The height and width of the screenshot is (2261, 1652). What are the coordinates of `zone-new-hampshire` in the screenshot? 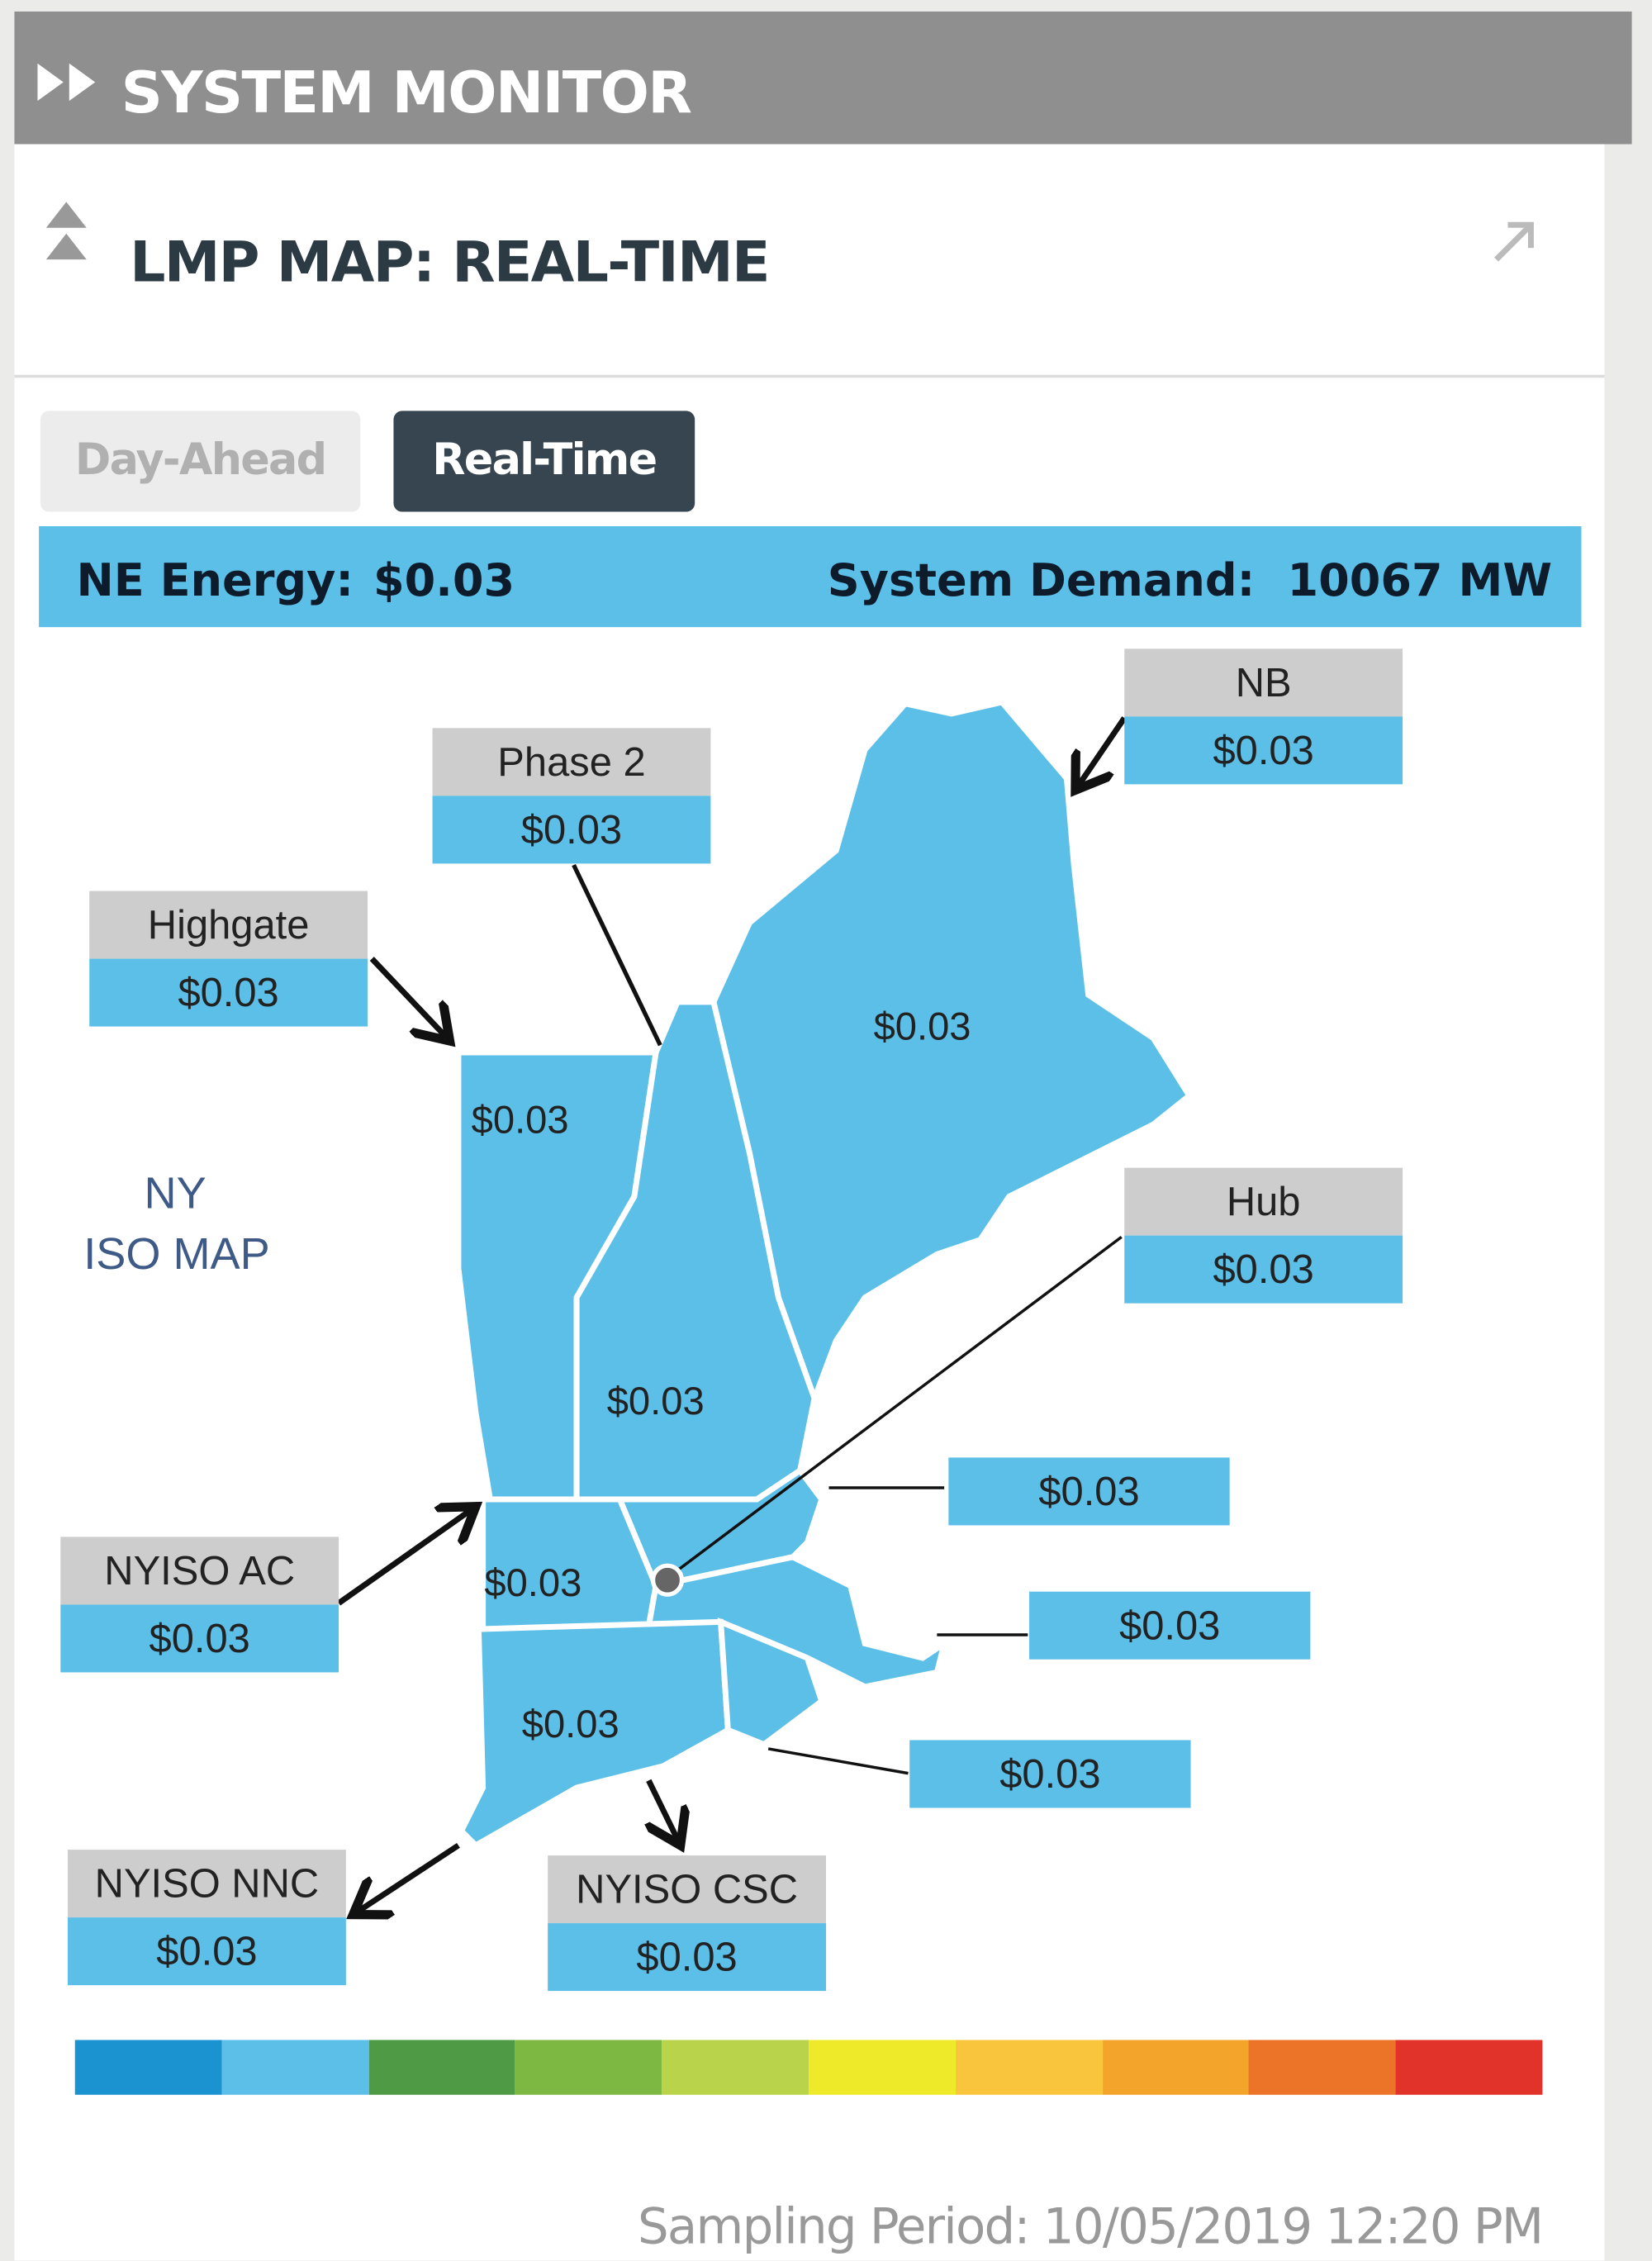 It's located at (695, 1251).